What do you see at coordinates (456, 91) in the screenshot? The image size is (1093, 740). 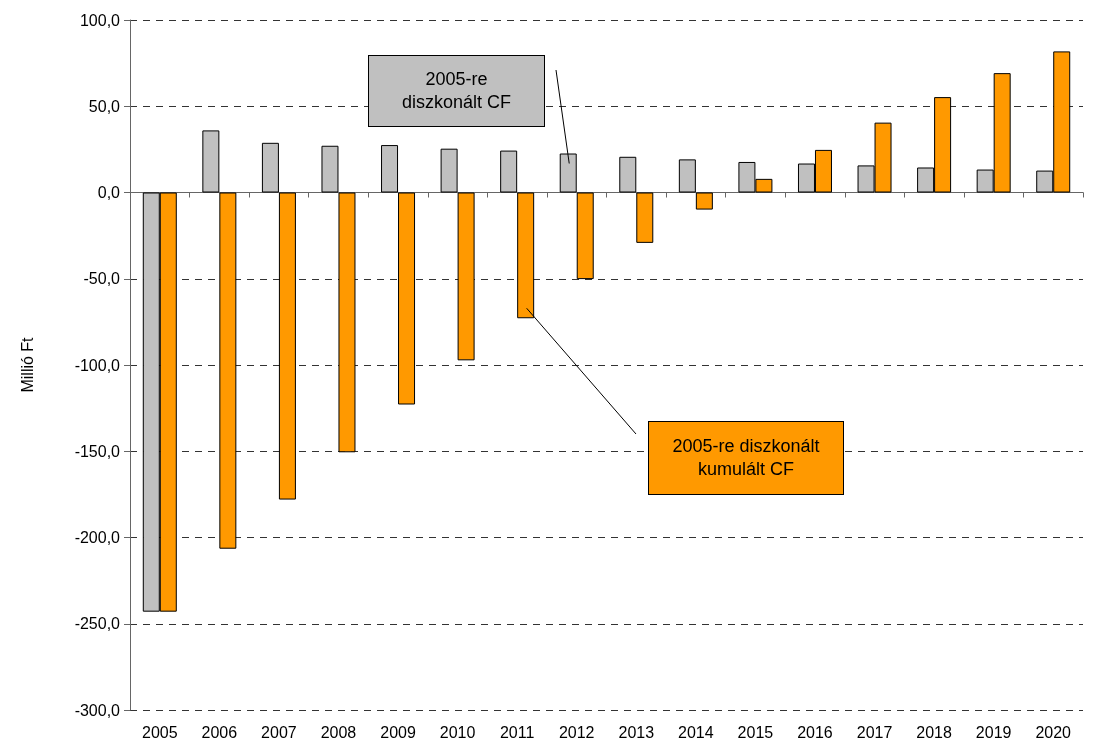 I see `callout-box: 2005-re diszkonált CF` at bounding box center [456, 91].